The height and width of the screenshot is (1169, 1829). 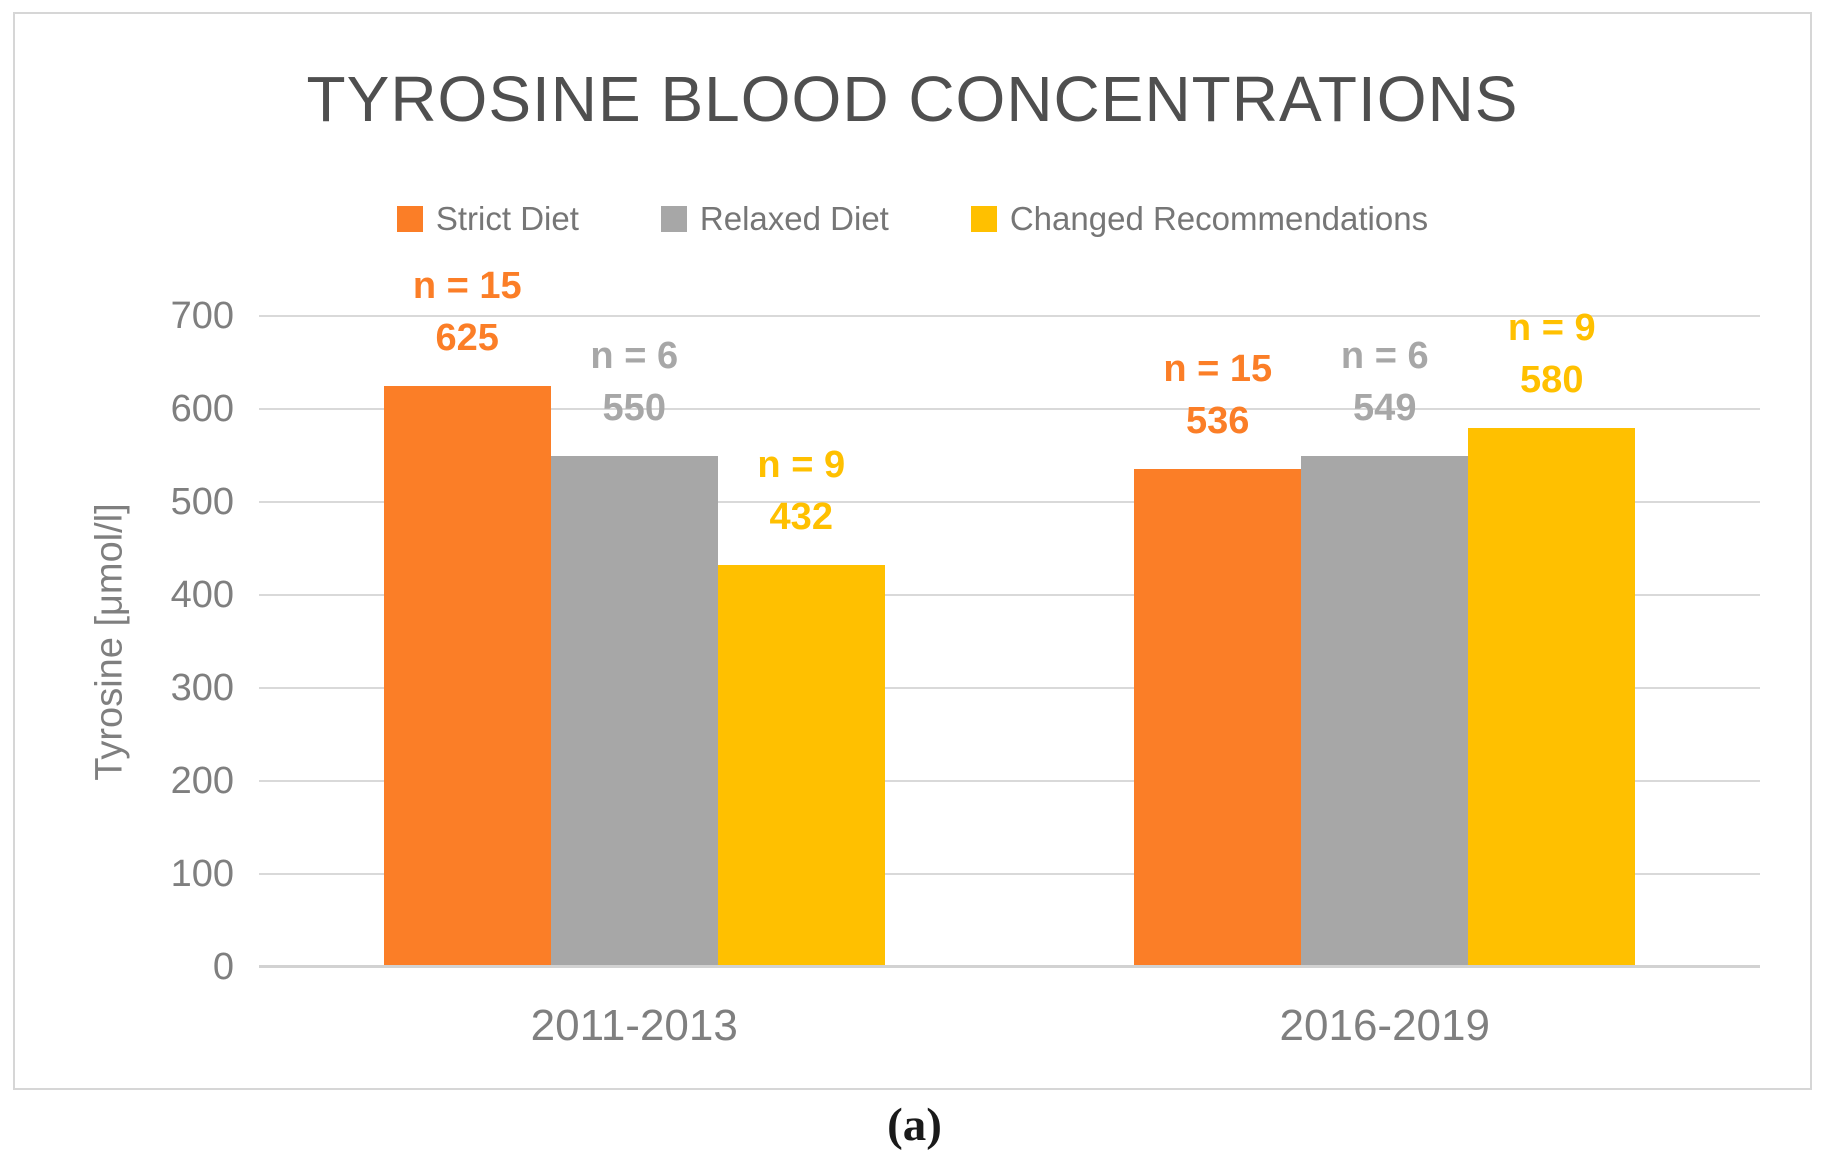 I want to click on bar-data-label: 550, so click(x=634, y=407).